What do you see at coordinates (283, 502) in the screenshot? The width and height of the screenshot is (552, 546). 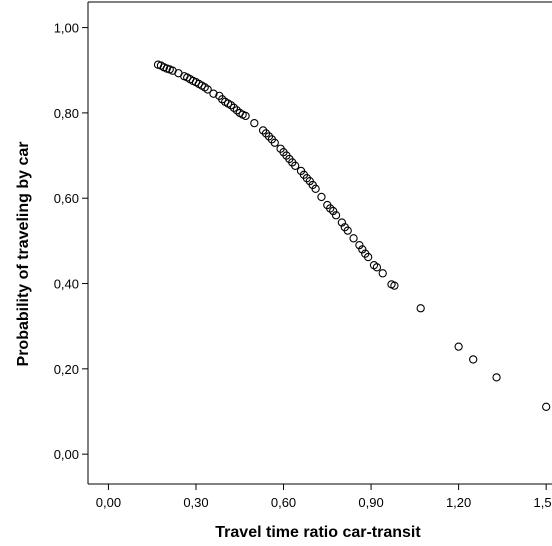 I see `x-tick-label: 0,60` at bounding box center [283, 502].